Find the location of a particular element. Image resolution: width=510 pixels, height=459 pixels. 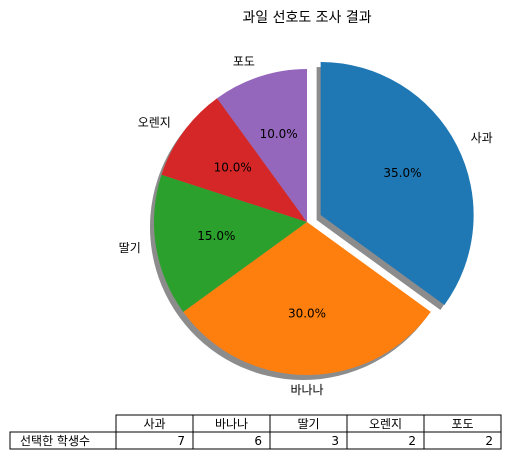

table-row-label: 선택한 학생수 is located at coordinates (55, 441).